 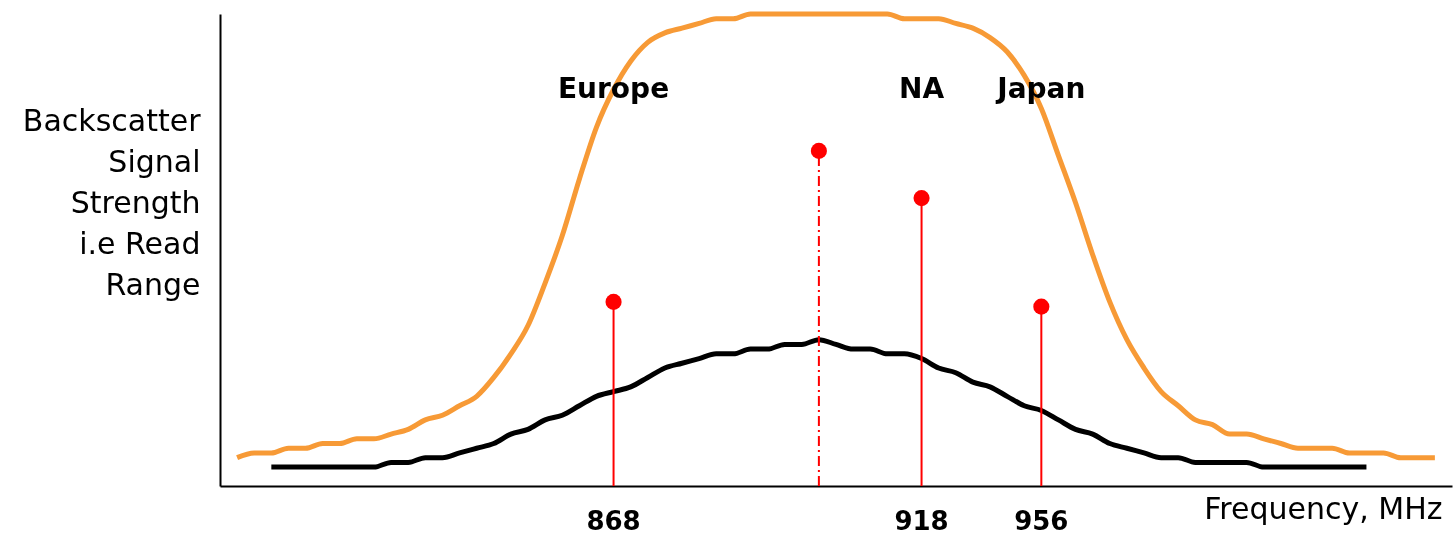 What do you see at coordinates (1041, 520) in the screenshot?
I see `x-tick-label: 956` at bounding box center [1041, 520].